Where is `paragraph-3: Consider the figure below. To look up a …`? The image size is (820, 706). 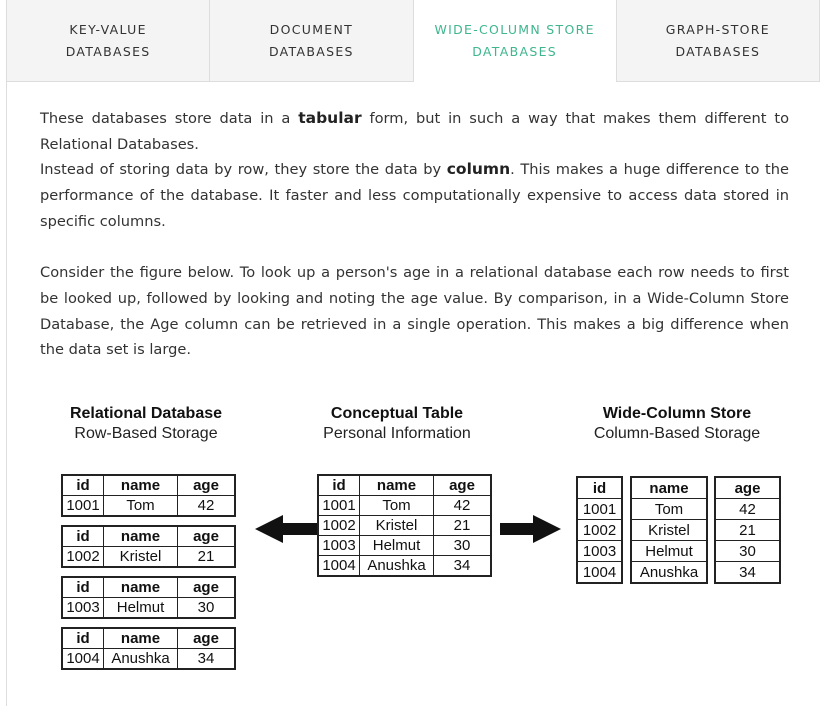
paragraph-3: Consider the figure below. To look up a … is located at coordinates (414, 311).